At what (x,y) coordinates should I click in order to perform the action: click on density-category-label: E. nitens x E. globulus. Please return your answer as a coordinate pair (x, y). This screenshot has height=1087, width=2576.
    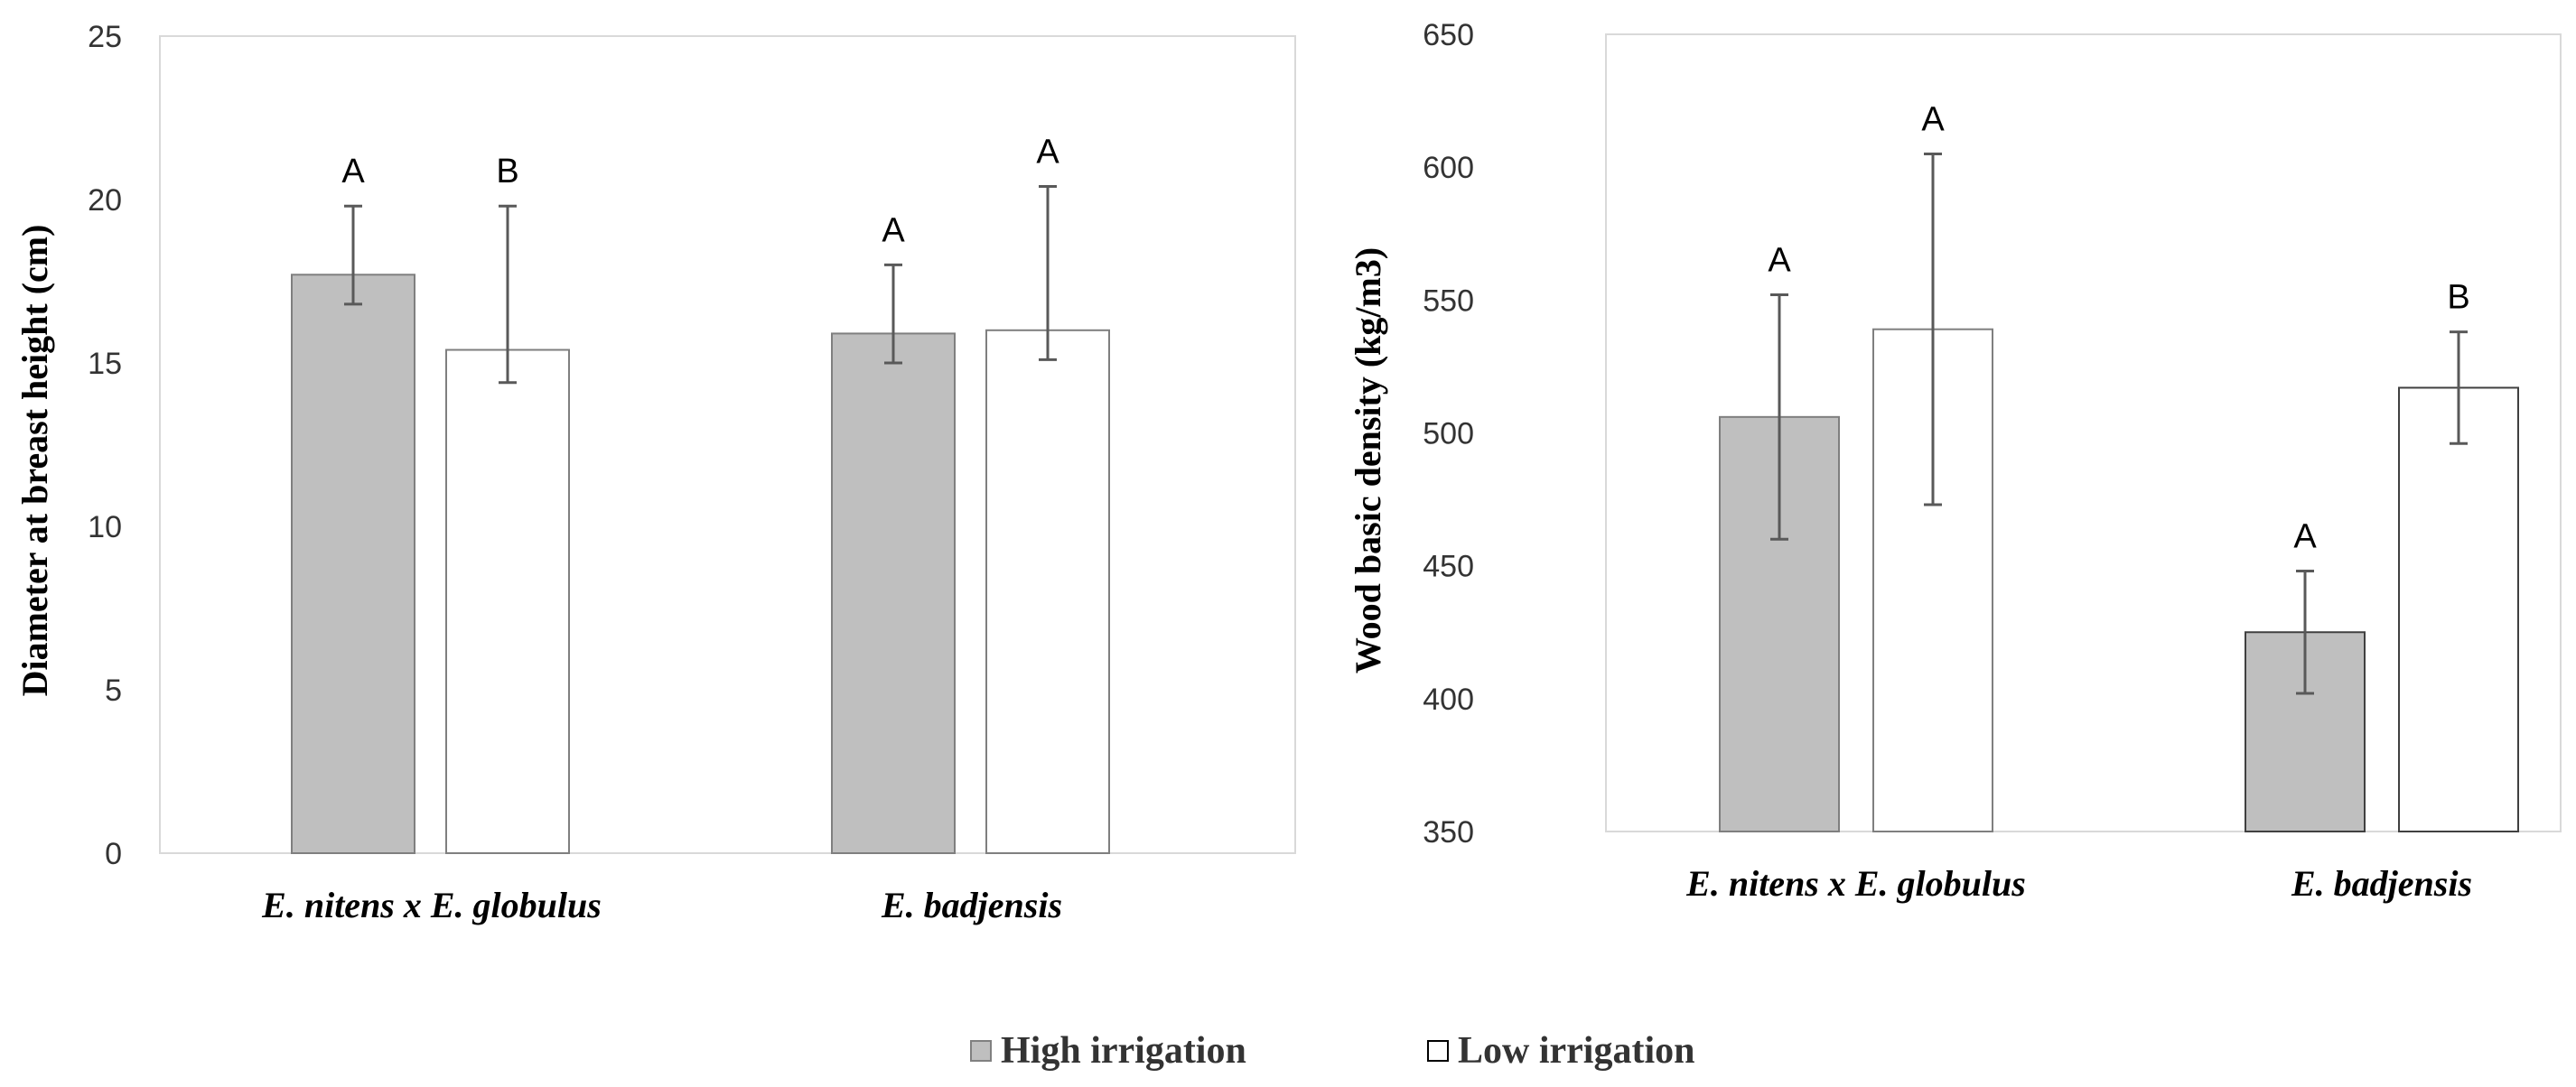
    Looking at the image, I should click on (1855, 884).